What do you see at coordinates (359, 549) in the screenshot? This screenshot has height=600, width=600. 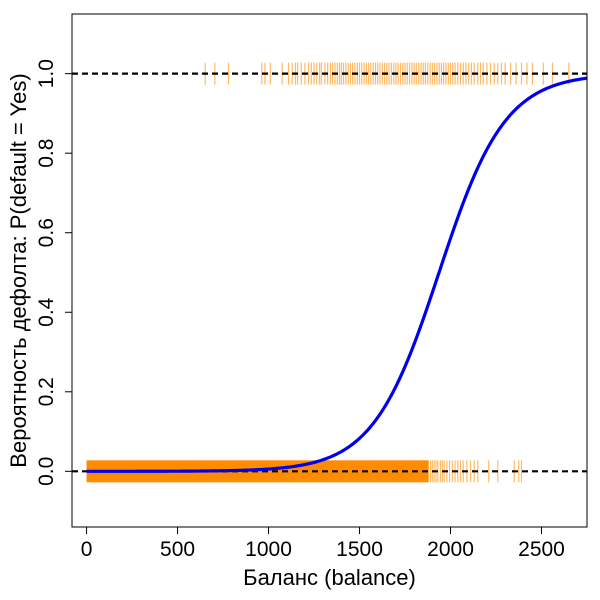 I see `x-tick-label: 1500` at bounding box center [359, 549].